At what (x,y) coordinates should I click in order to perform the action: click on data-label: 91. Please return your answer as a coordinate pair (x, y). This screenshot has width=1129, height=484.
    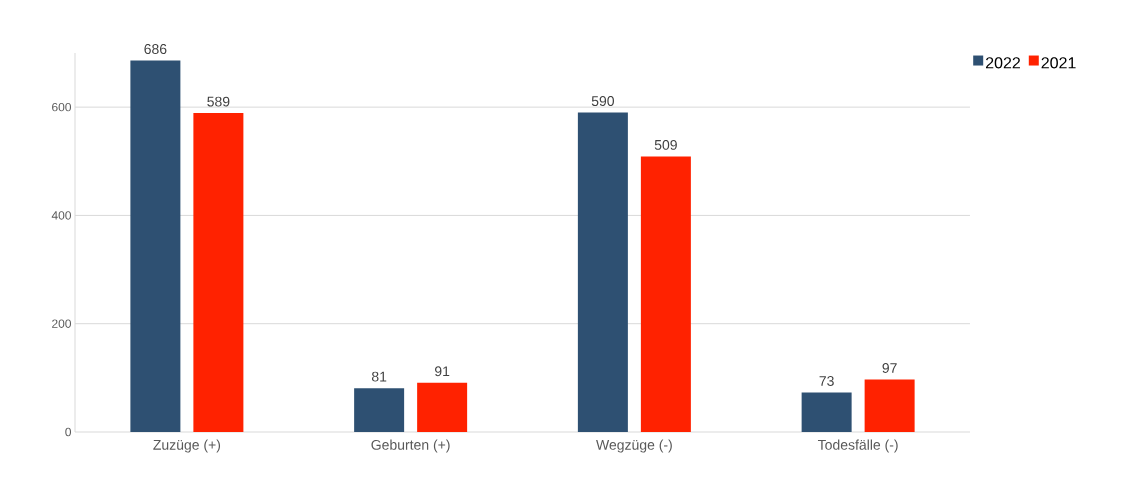
    Looking at the image, I should click on (442, 371).